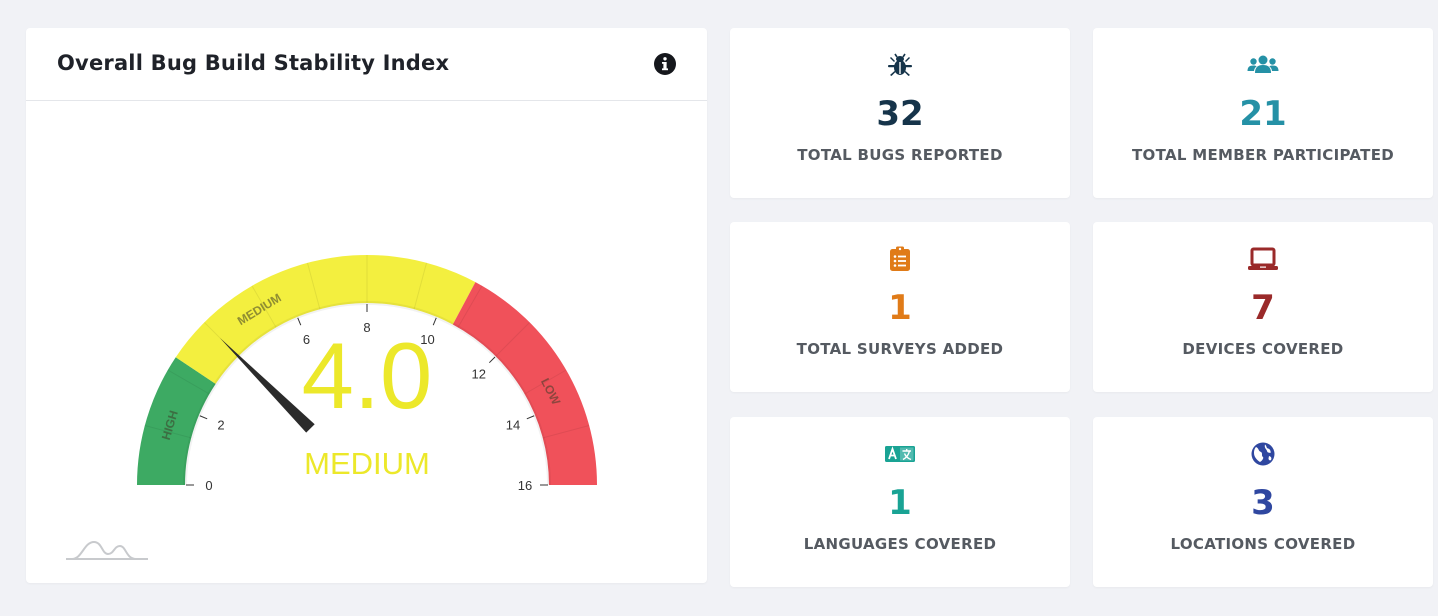  What do you see at coordinates (900, 454) in the screenshot?
I see `language-icon` at bounding box center [900, 454].